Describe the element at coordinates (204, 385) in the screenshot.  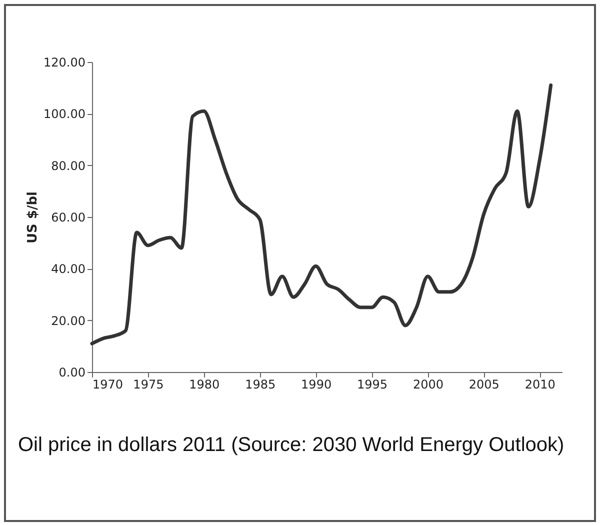
I see `x-tick-label: 1980` at that location.